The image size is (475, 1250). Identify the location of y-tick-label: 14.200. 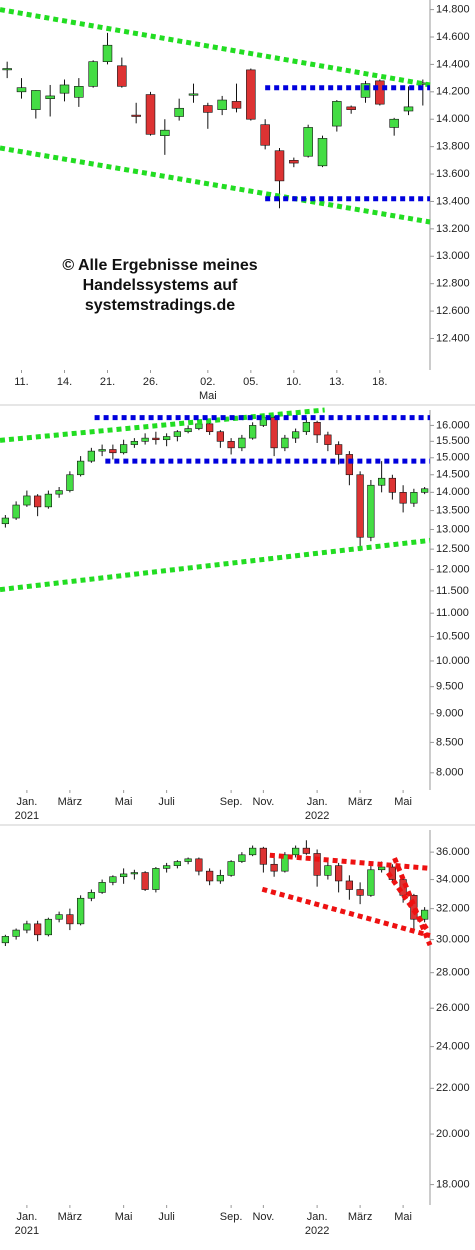
(453, 92).